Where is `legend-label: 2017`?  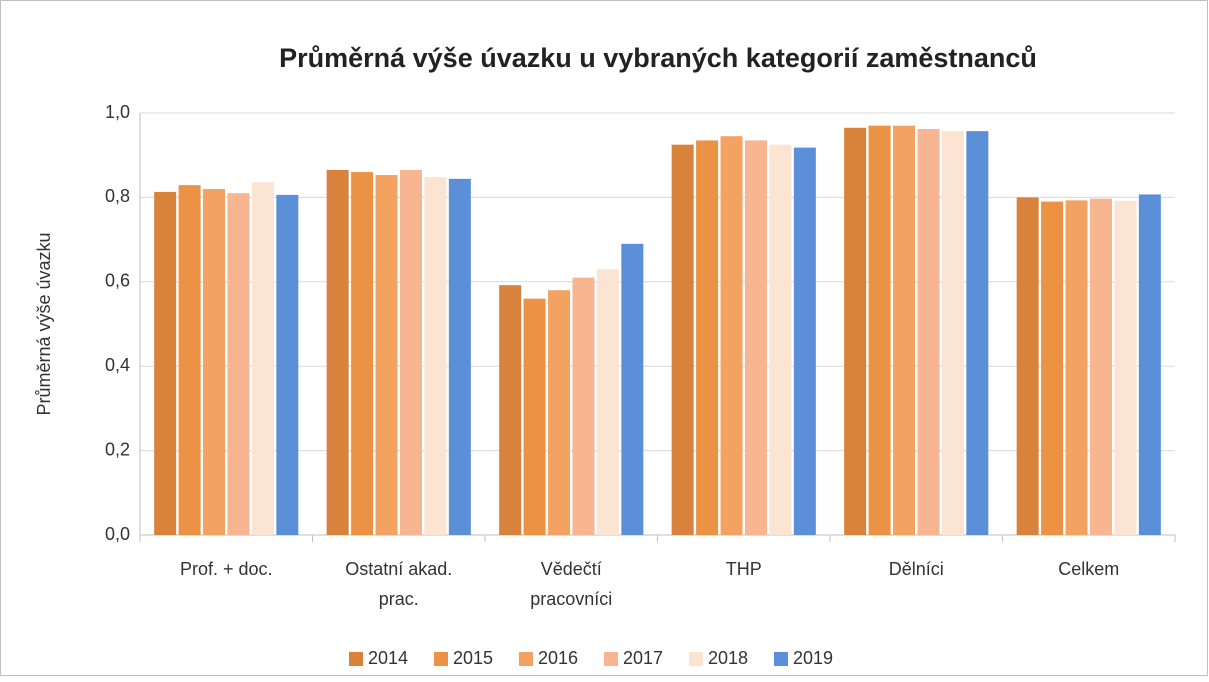
legend-label: 2017 is located at coordinates (643, 658).